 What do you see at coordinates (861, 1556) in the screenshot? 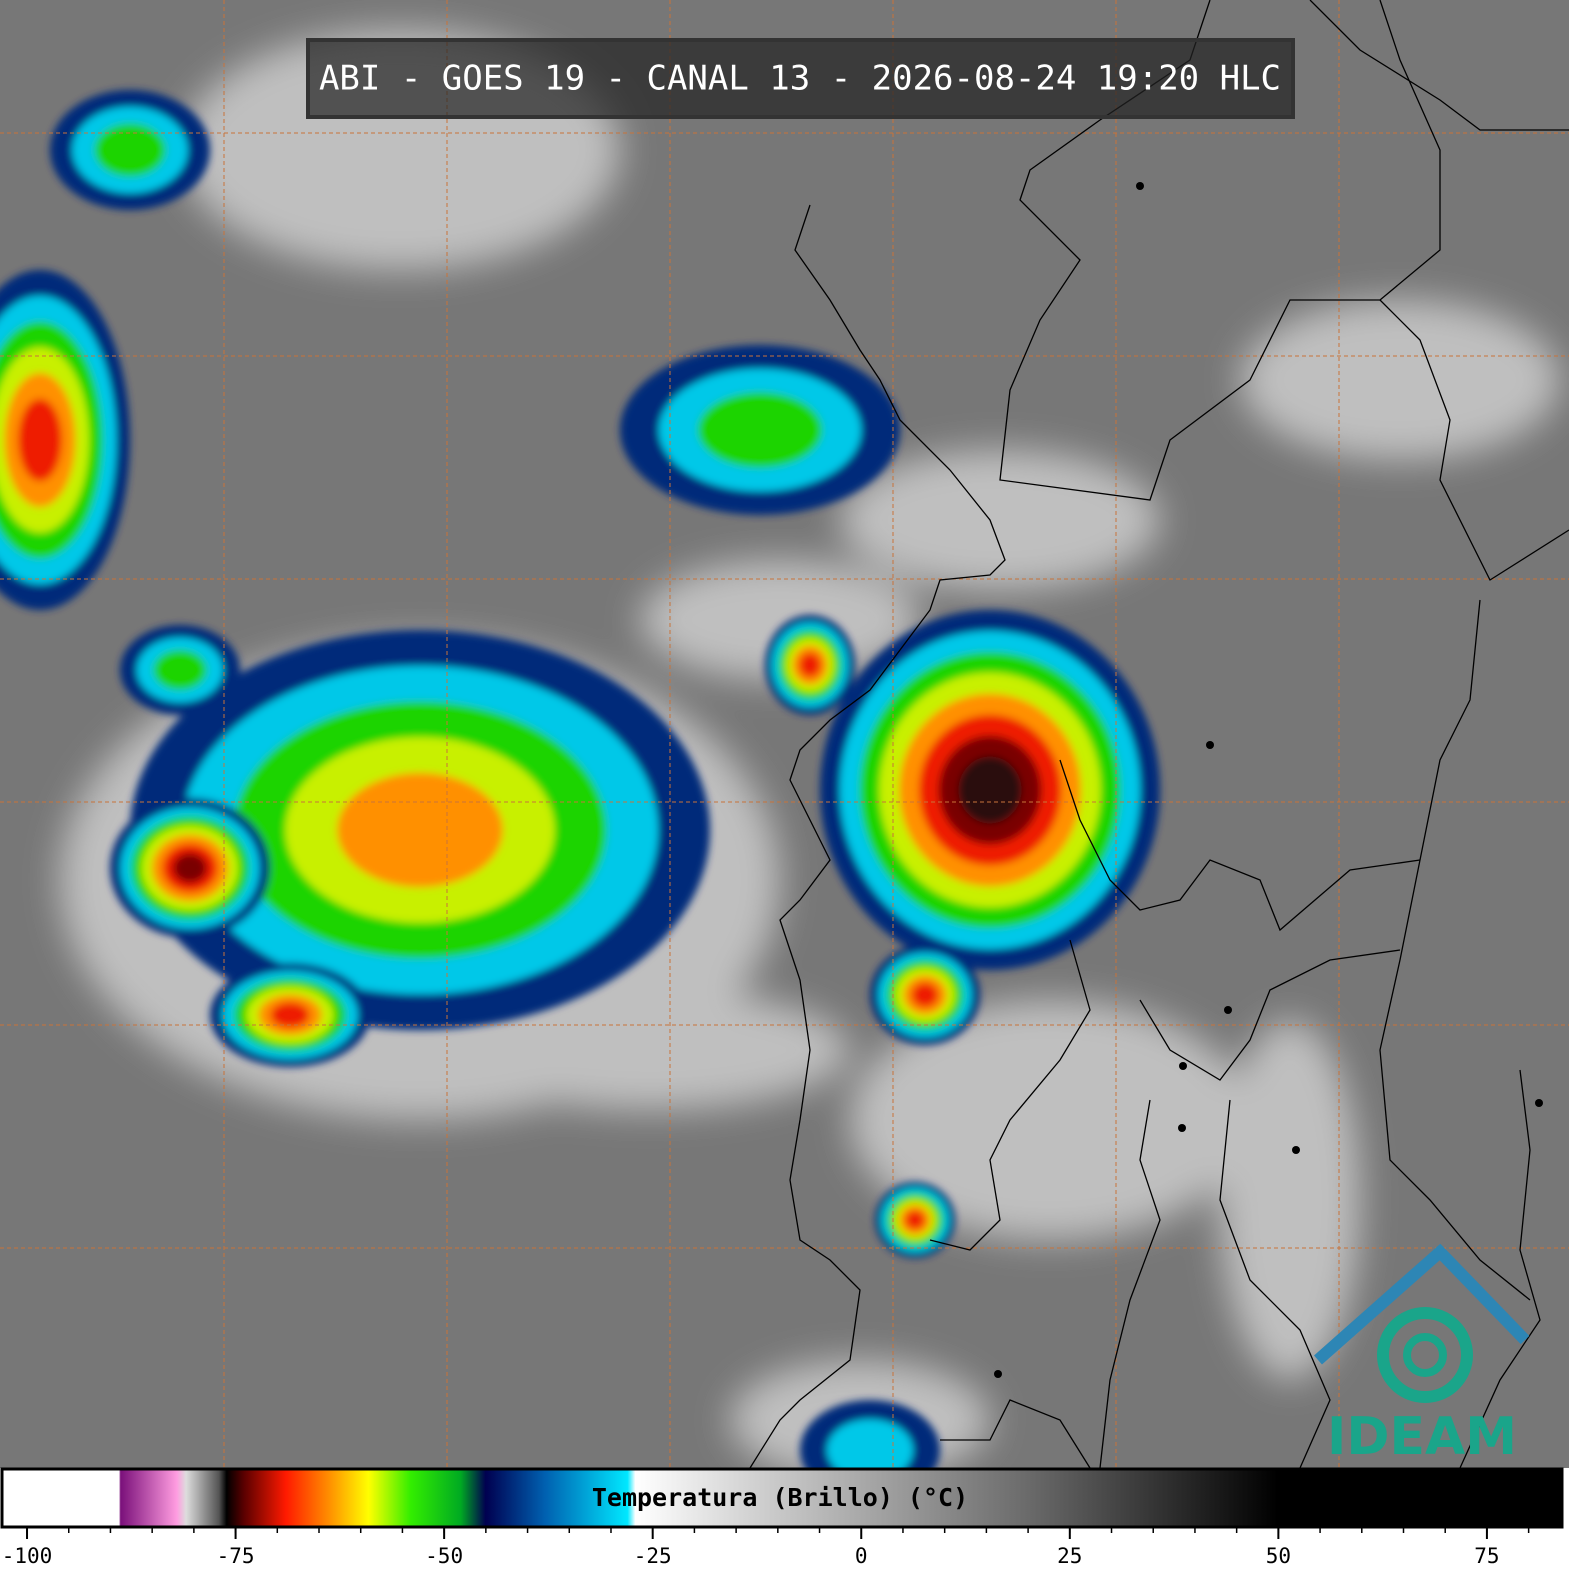
I see `tick-label: 0` at bounding box center [861, 1556].